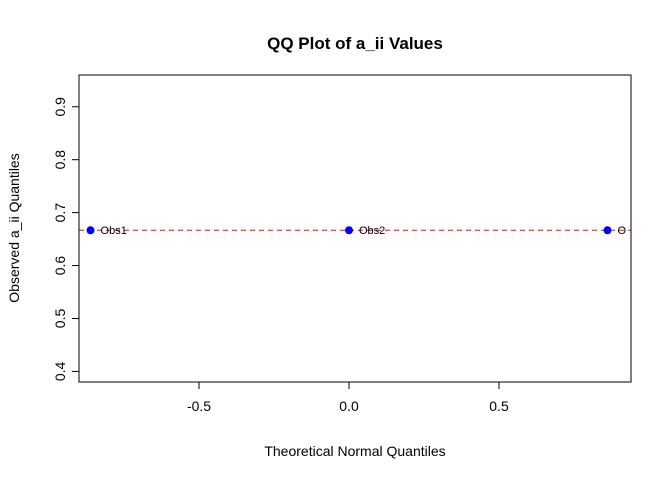 This screenshot has height=480, width=672. What do you see at coordinates (60, 319) in the screenshot?
I see `y-tick-label: 0.5` at bounding box center [60, 319].